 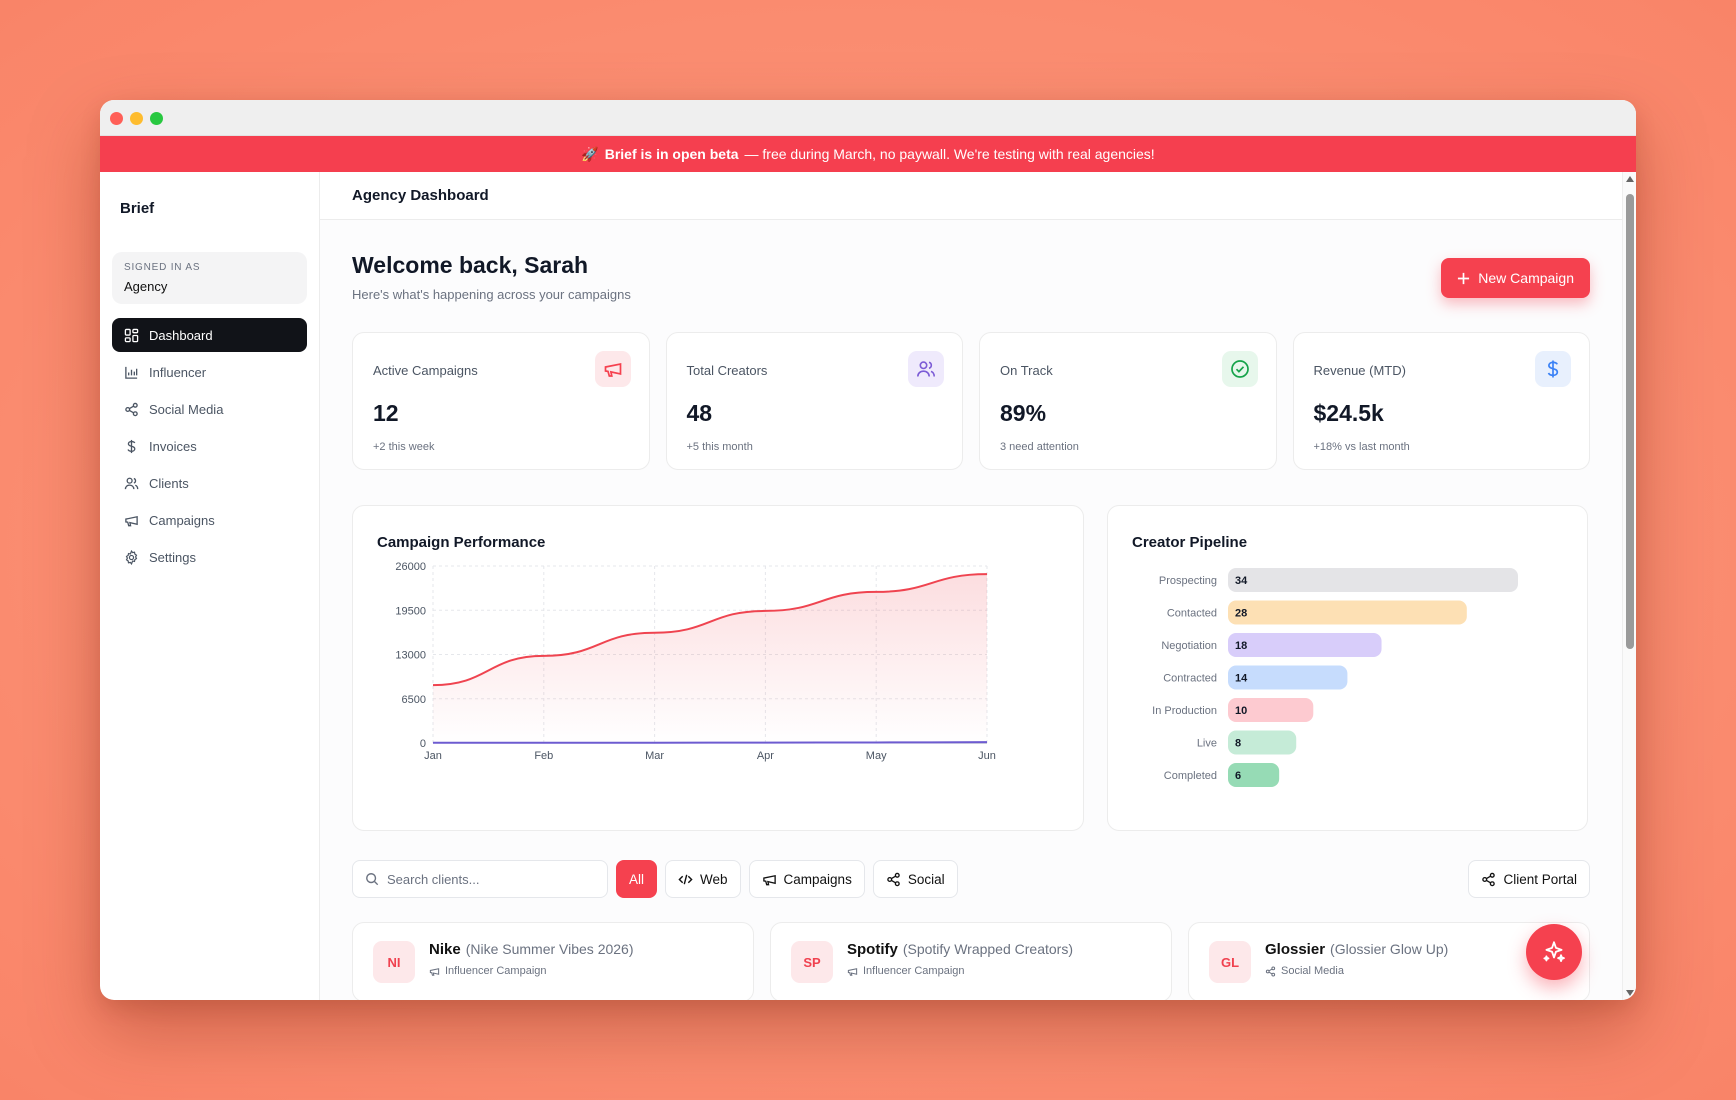 I want to click on minimize-window-button, so click(x=136, y=118).